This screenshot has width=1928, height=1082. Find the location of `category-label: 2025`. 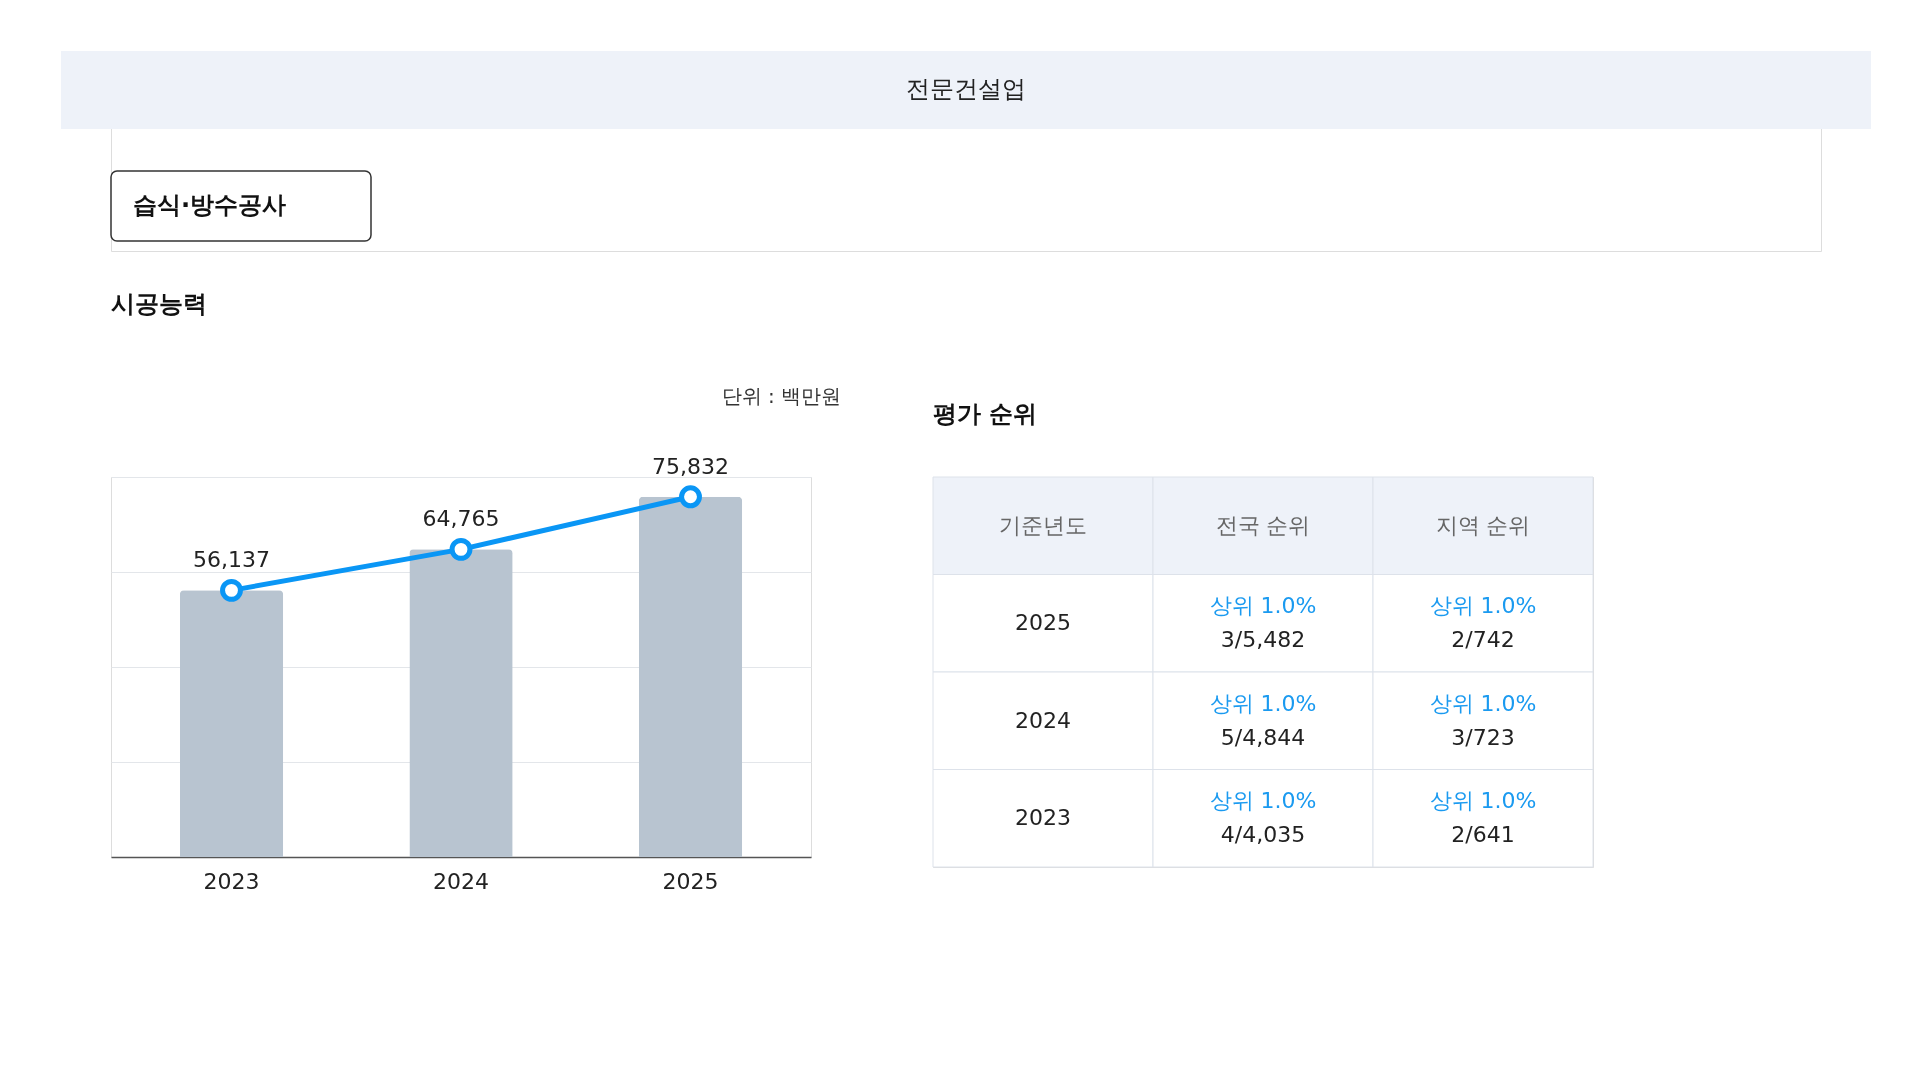

category-label: 2025 is located at coordinates (1043, 623).